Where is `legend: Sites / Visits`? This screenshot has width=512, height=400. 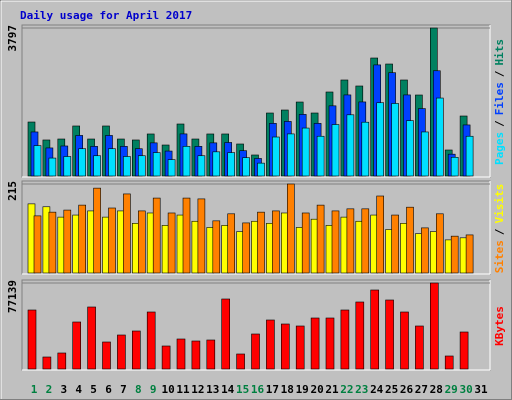 legend: Sites / Visits is located at coordinates (499, 229).